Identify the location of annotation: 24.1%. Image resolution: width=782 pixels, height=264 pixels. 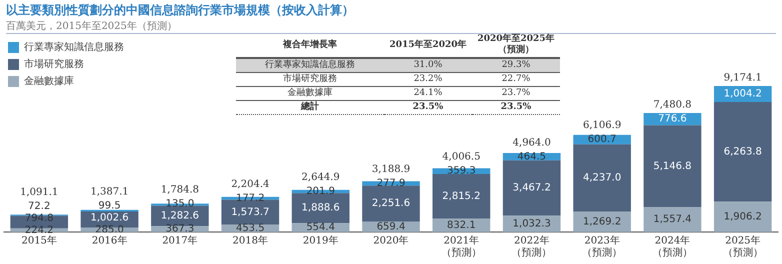
(428, 93).